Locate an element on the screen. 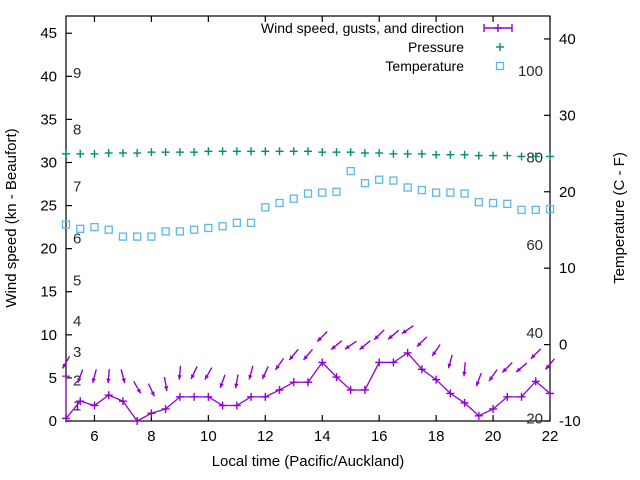  y2-axis-ticks: -10 0 10 20 30 40 is located at coordinates (562, 230).